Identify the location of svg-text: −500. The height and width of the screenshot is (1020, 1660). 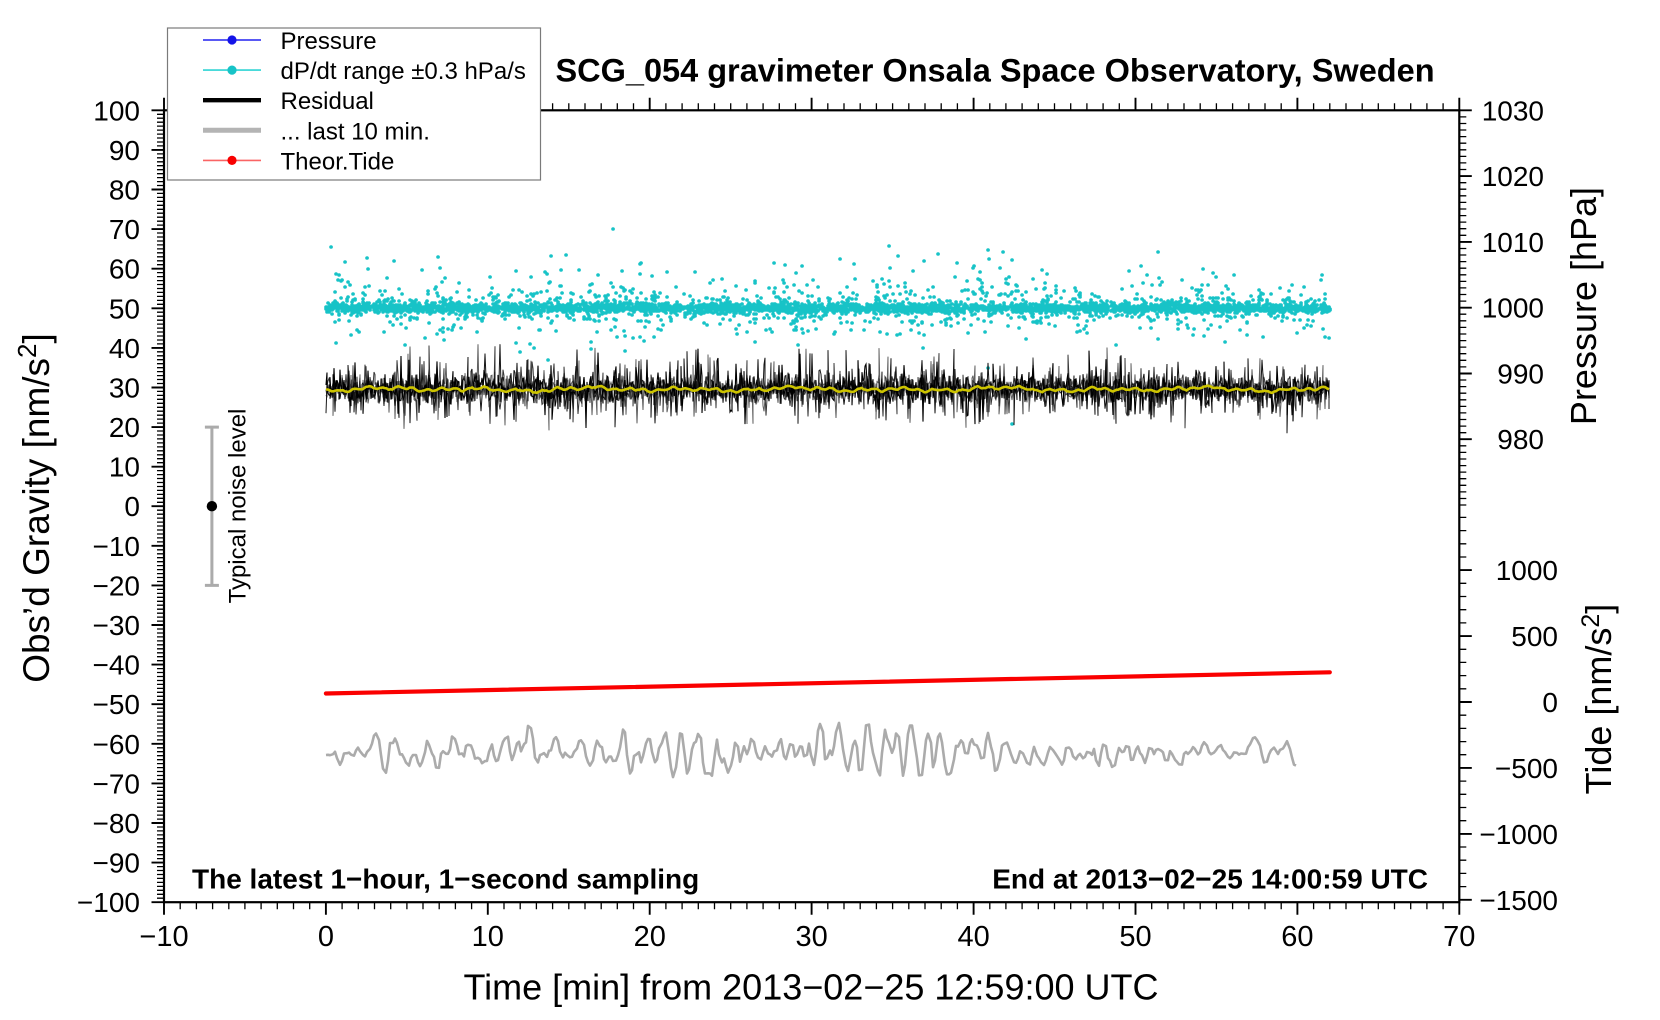
(1526, 768).